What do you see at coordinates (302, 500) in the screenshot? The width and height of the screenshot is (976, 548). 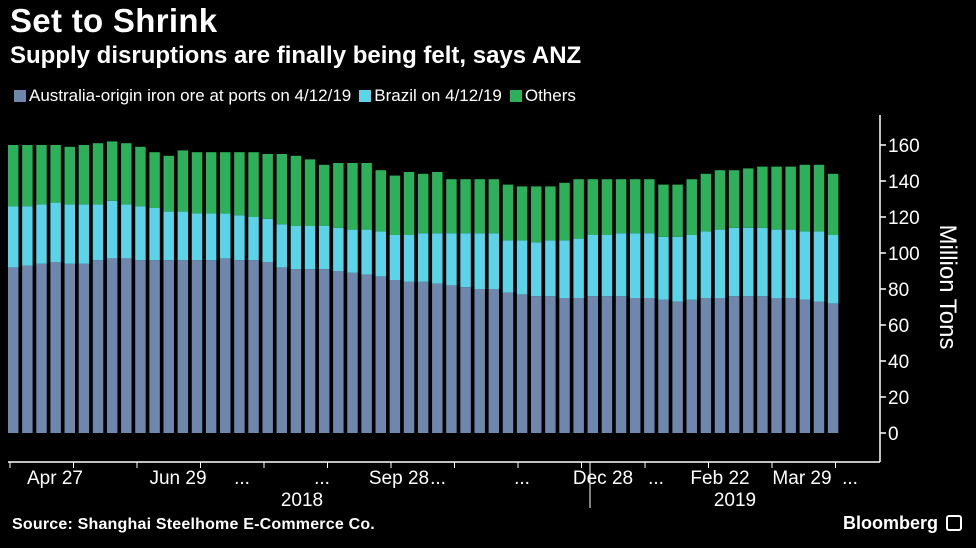 I see `year-label-2018: 2018` at bounding box center [302, 500].